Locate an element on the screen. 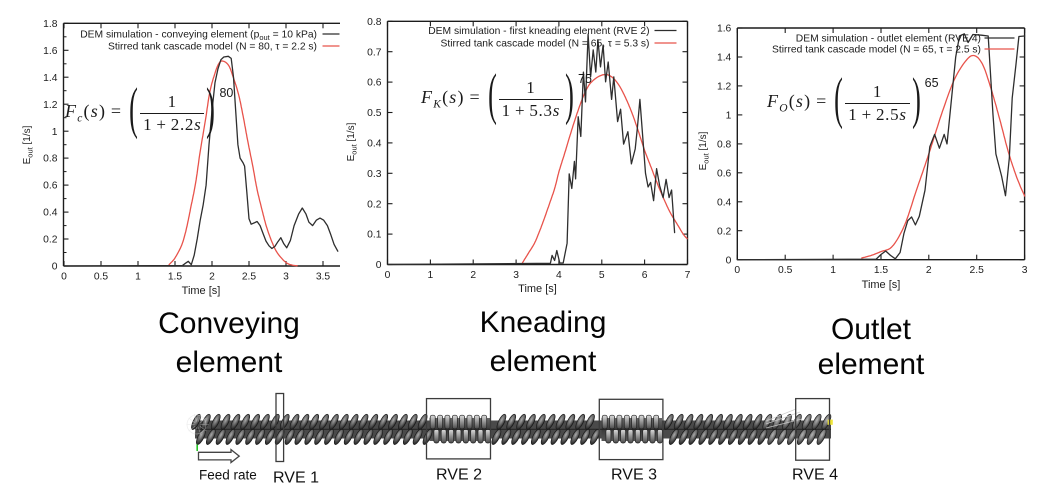 The image size is (1063, 484). svg-text: 3.5 is located at coordinates (323, 277).